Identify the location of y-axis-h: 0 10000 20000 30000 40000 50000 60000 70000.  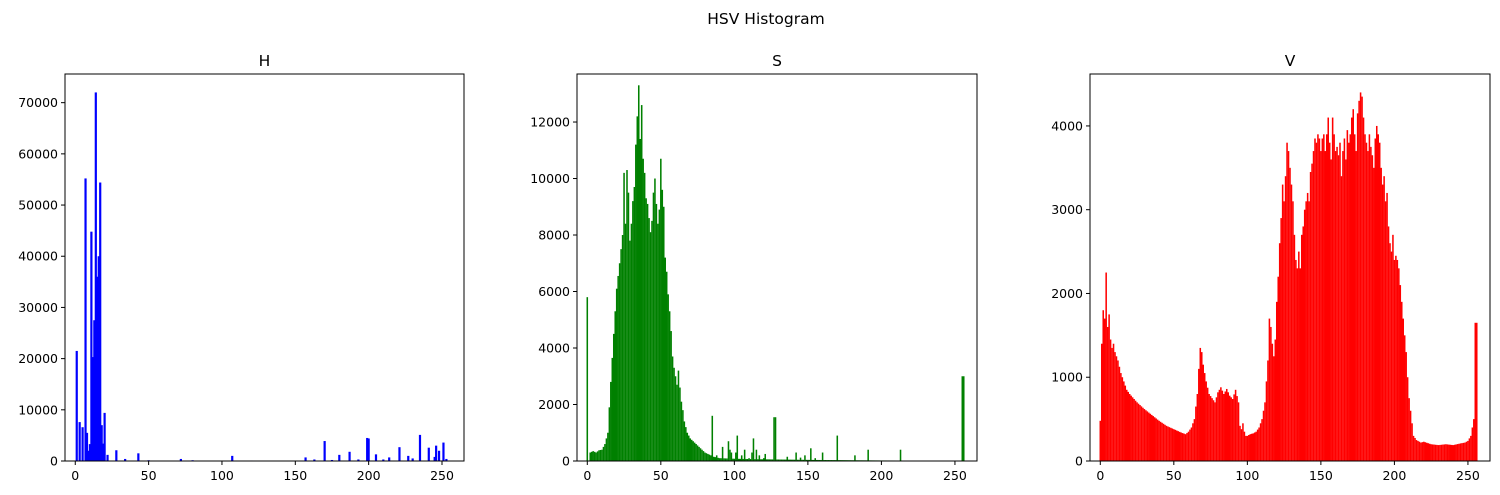
(41, 282).